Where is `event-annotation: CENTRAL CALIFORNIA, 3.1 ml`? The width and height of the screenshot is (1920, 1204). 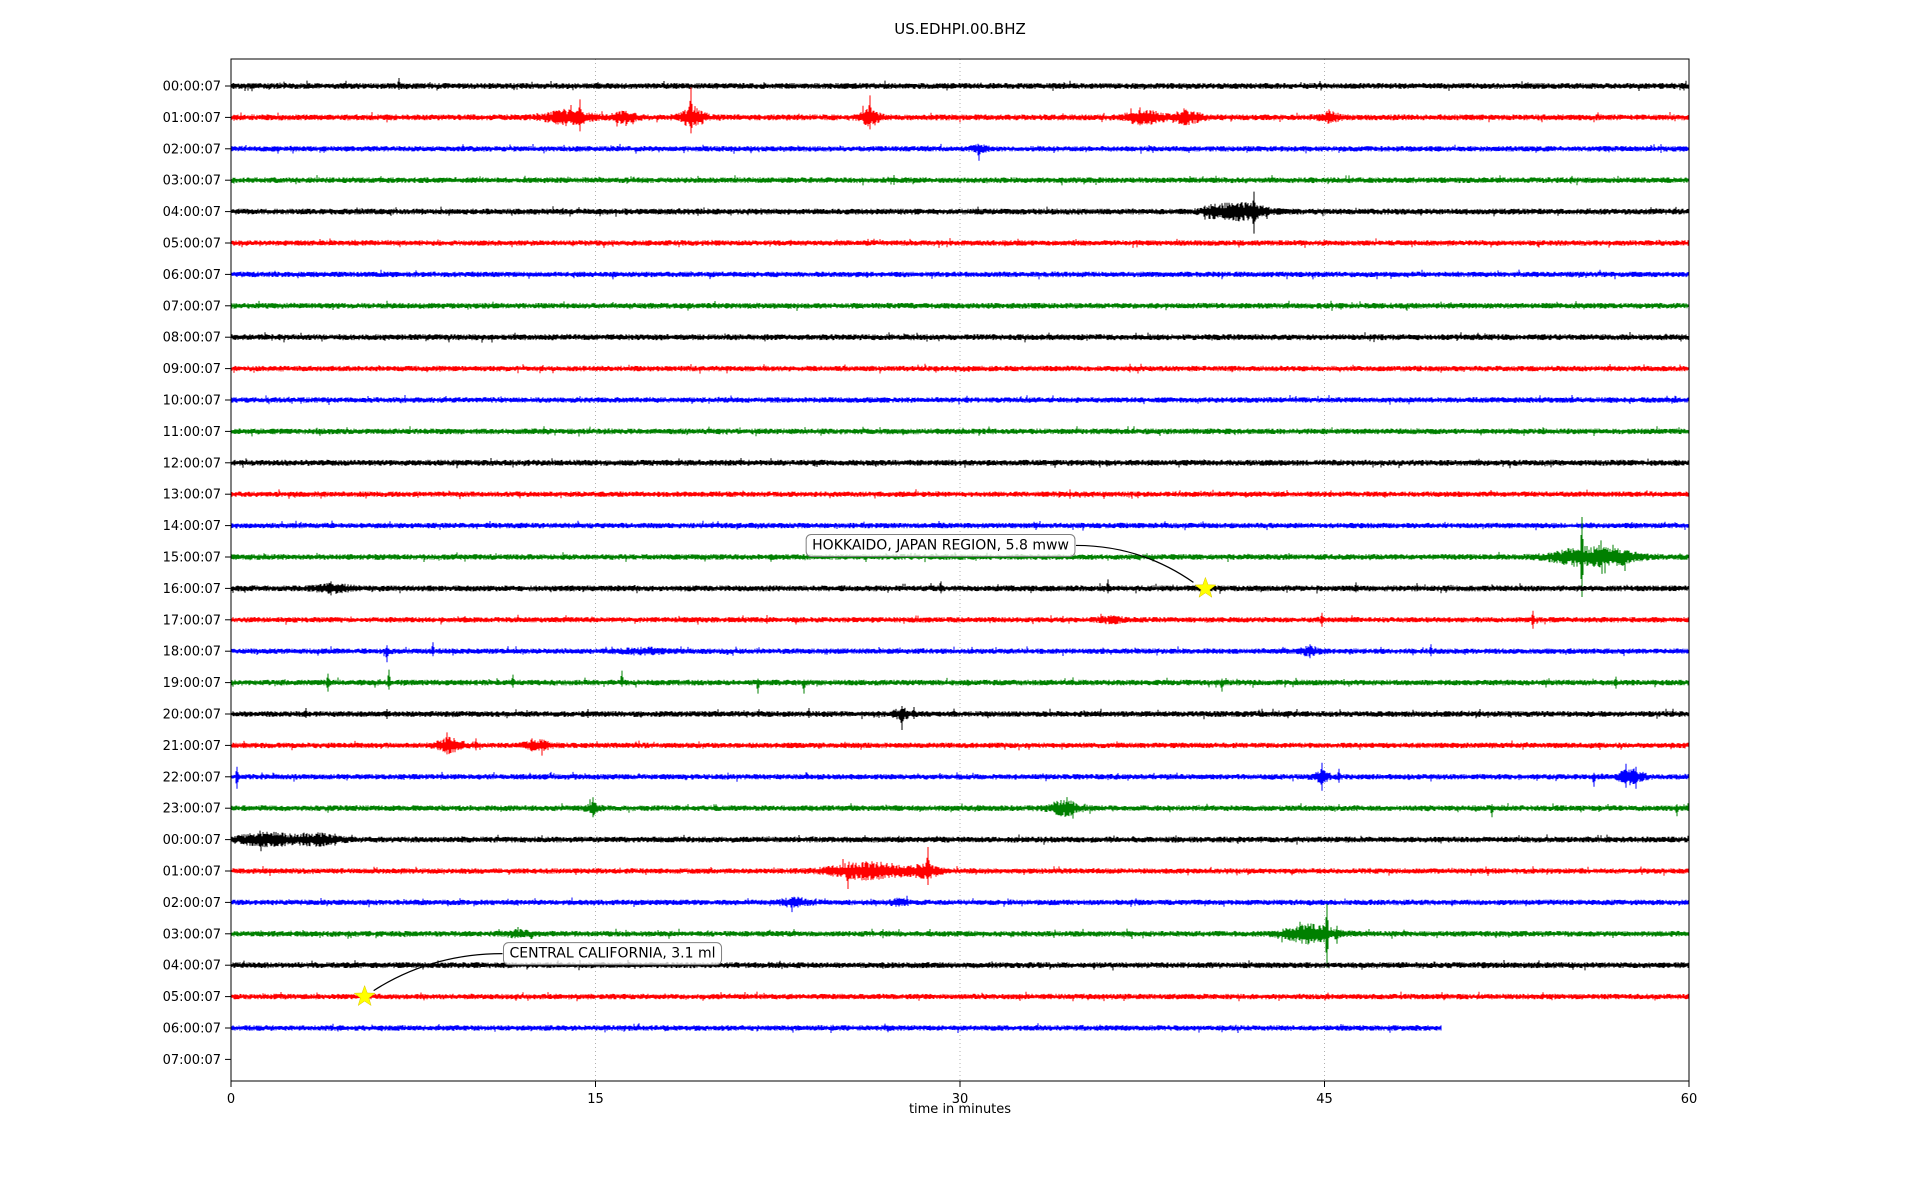
event-annotation: CENTRAL CALIFORNIA, 3.1 ml is located at coordinates (538, 974).